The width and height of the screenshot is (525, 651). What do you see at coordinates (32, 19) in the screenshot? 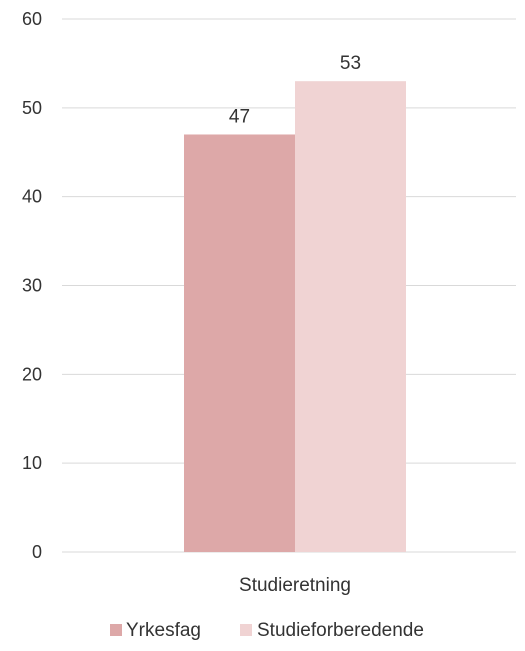
I see `y-tick-label: 60` at bounding box center [32, 19].